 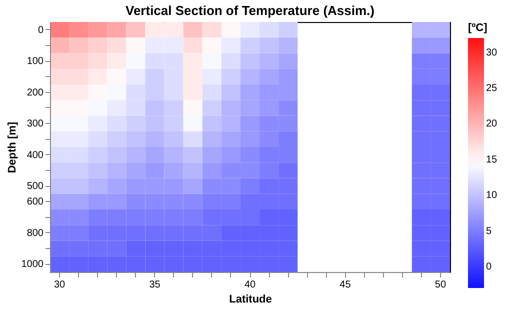 I want to click on y-tick-label: 0, so click(x=41, y=30).